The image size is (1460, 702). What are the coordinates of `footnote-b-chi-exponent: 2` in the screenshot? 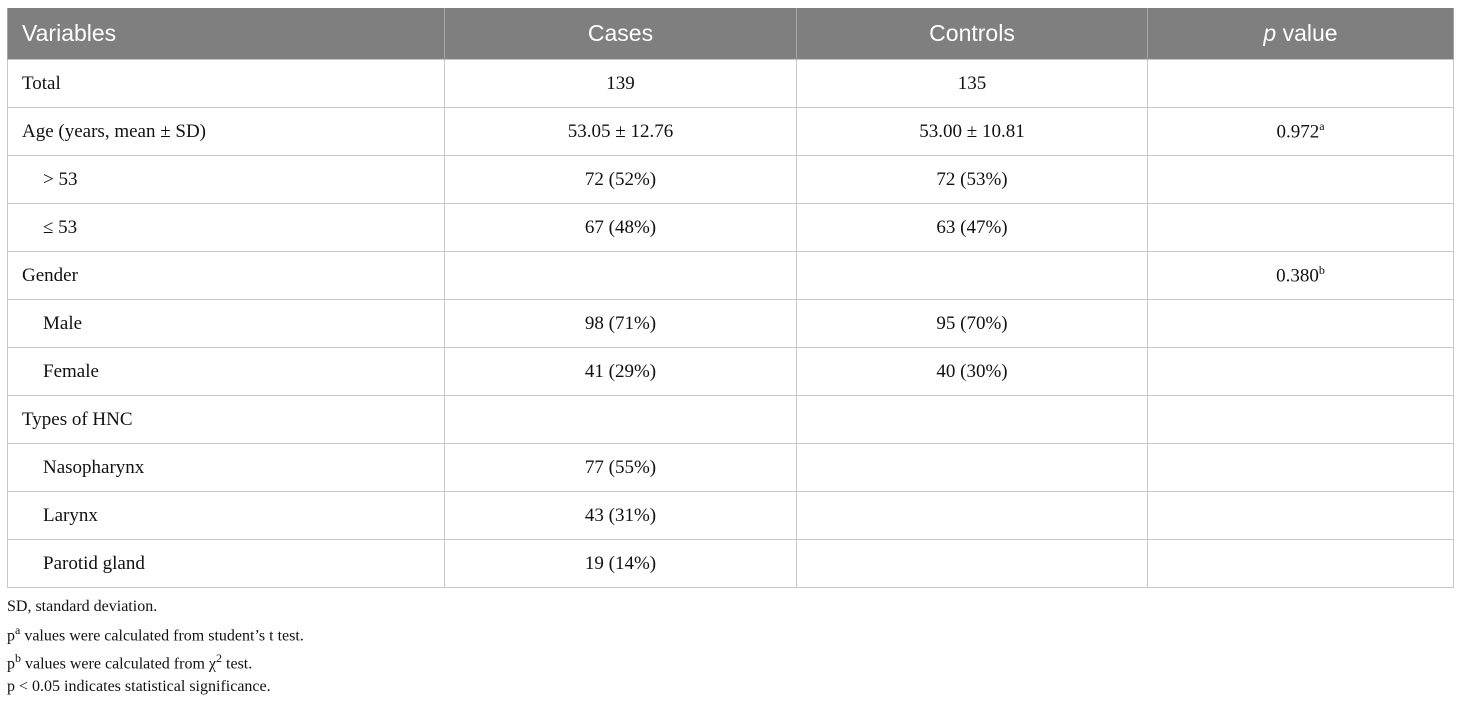 It's located at (219, 658).